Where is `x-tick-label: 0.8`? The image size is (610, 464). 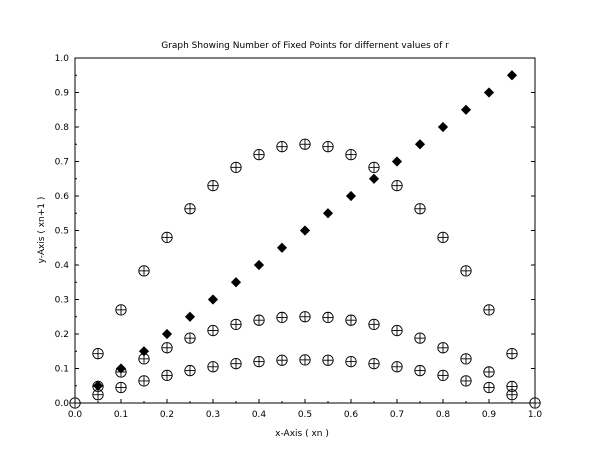 x-tick-label: 0.8 is located at coordinates (443, 415).